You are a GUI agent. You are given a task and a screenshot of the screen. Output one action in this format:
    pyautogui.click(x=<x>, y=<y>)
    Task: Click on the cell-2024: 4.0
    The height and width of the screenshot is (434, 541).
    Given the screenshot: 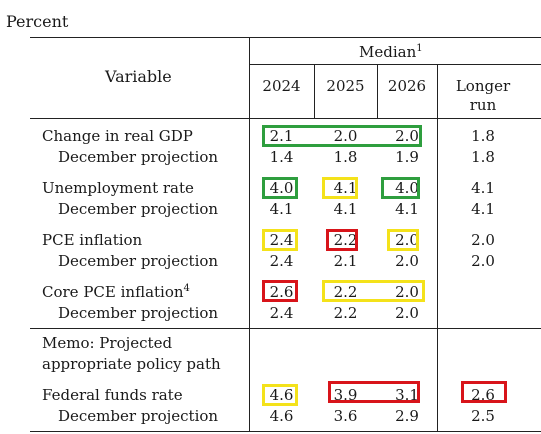 What is the action you would take?
    pyautogui.click(x=281, y=188)
    